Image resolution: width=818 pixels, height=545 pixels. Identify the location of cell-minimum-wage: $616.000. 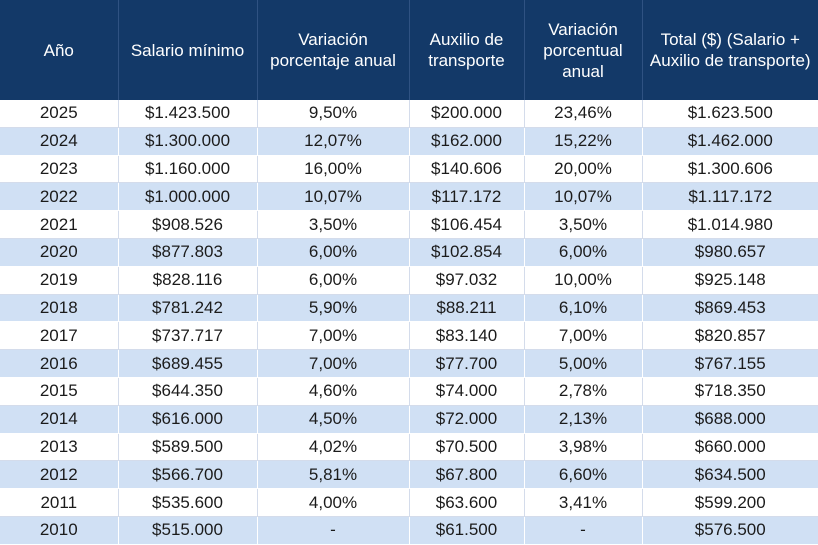
(188, 419).